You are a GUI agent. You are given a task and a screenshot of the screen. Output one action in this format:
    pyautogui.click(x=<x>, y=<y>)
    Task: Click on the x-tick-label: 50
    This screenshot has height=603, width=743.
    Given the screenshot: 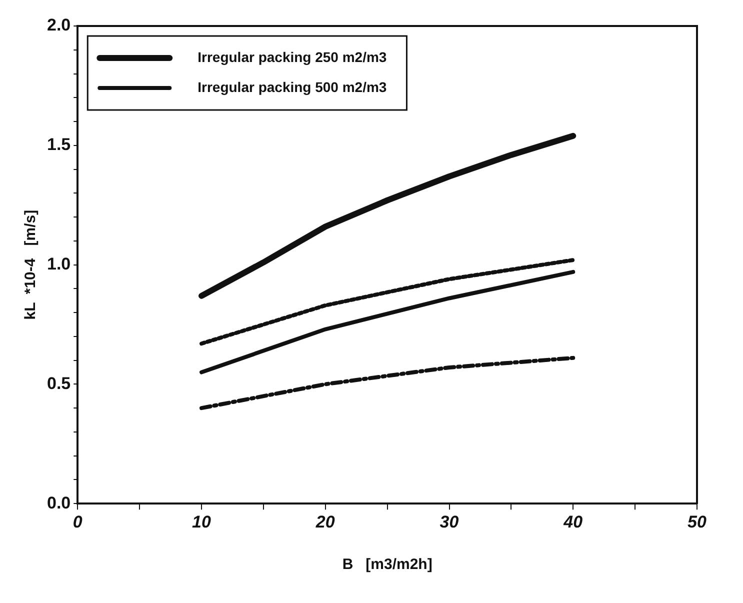 What is the action you would take?
    pyautogui.click(x=697, y=522)
    